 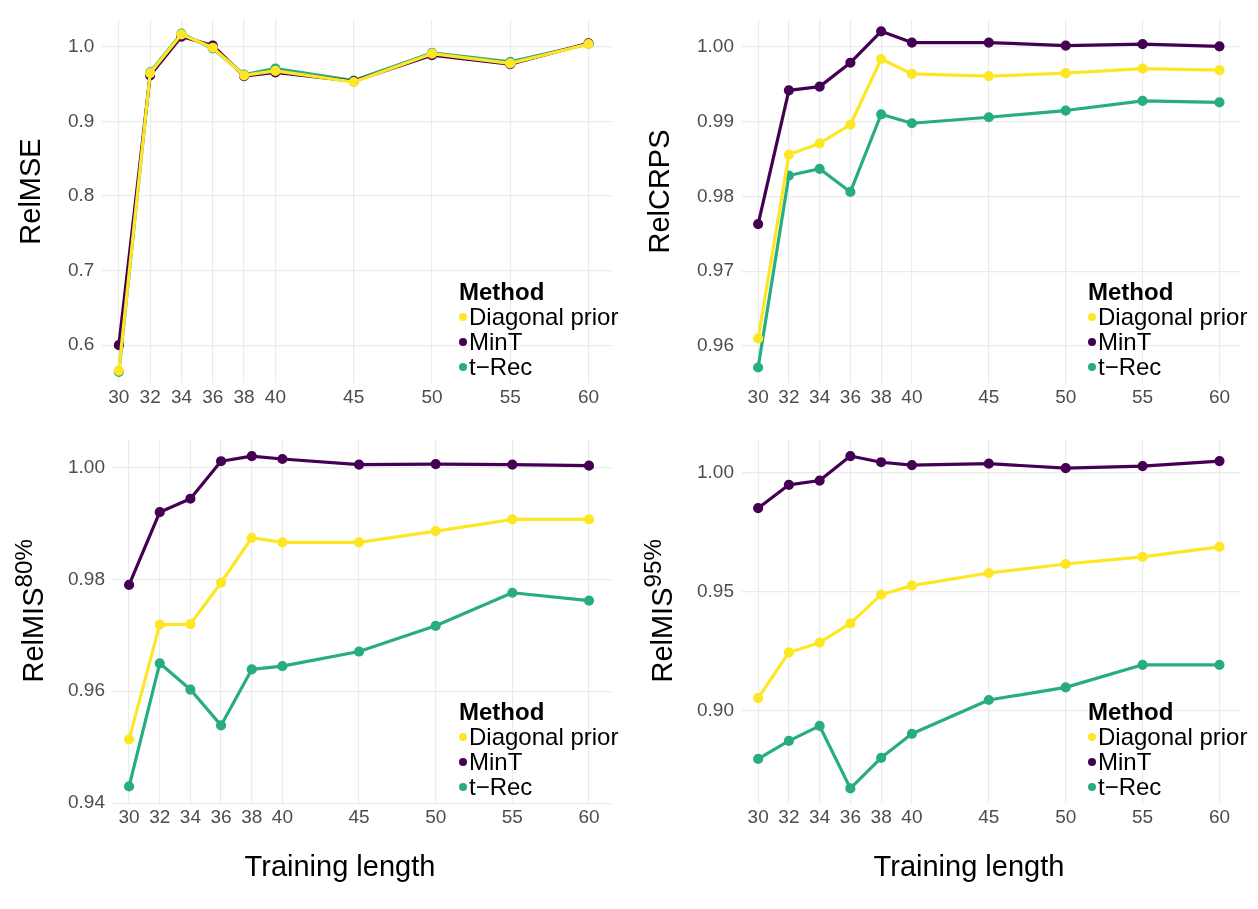 What do you see at coordinates (715, 270) in the screenshot?
I see `y-tick-label: 0.97` at bounding box center [715, 270].